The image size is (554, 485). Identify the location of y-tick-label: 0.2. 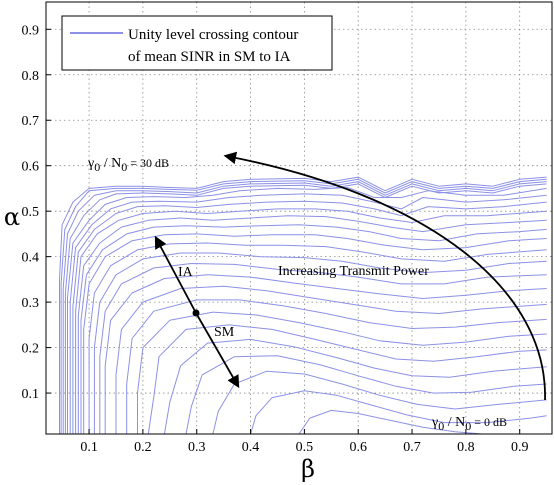
(31, 349).